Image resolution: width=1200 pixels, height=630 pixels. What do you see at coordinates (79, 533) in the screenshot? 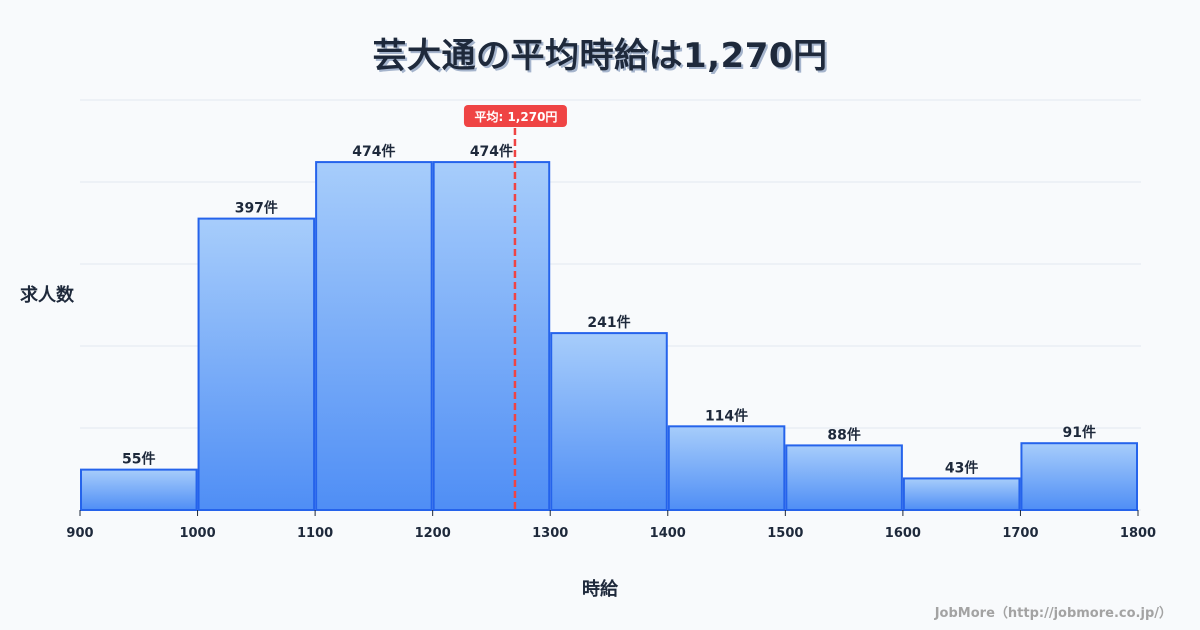
I see `x-tick-label: 900` at bounding box center [79, 533].